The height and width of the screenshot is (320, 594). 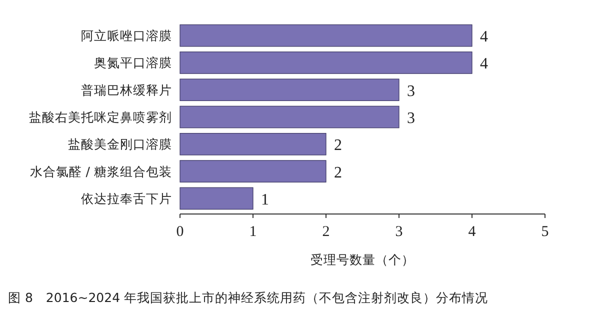 I want to click on x-tick-label: 0, so click(x=180, y=232).